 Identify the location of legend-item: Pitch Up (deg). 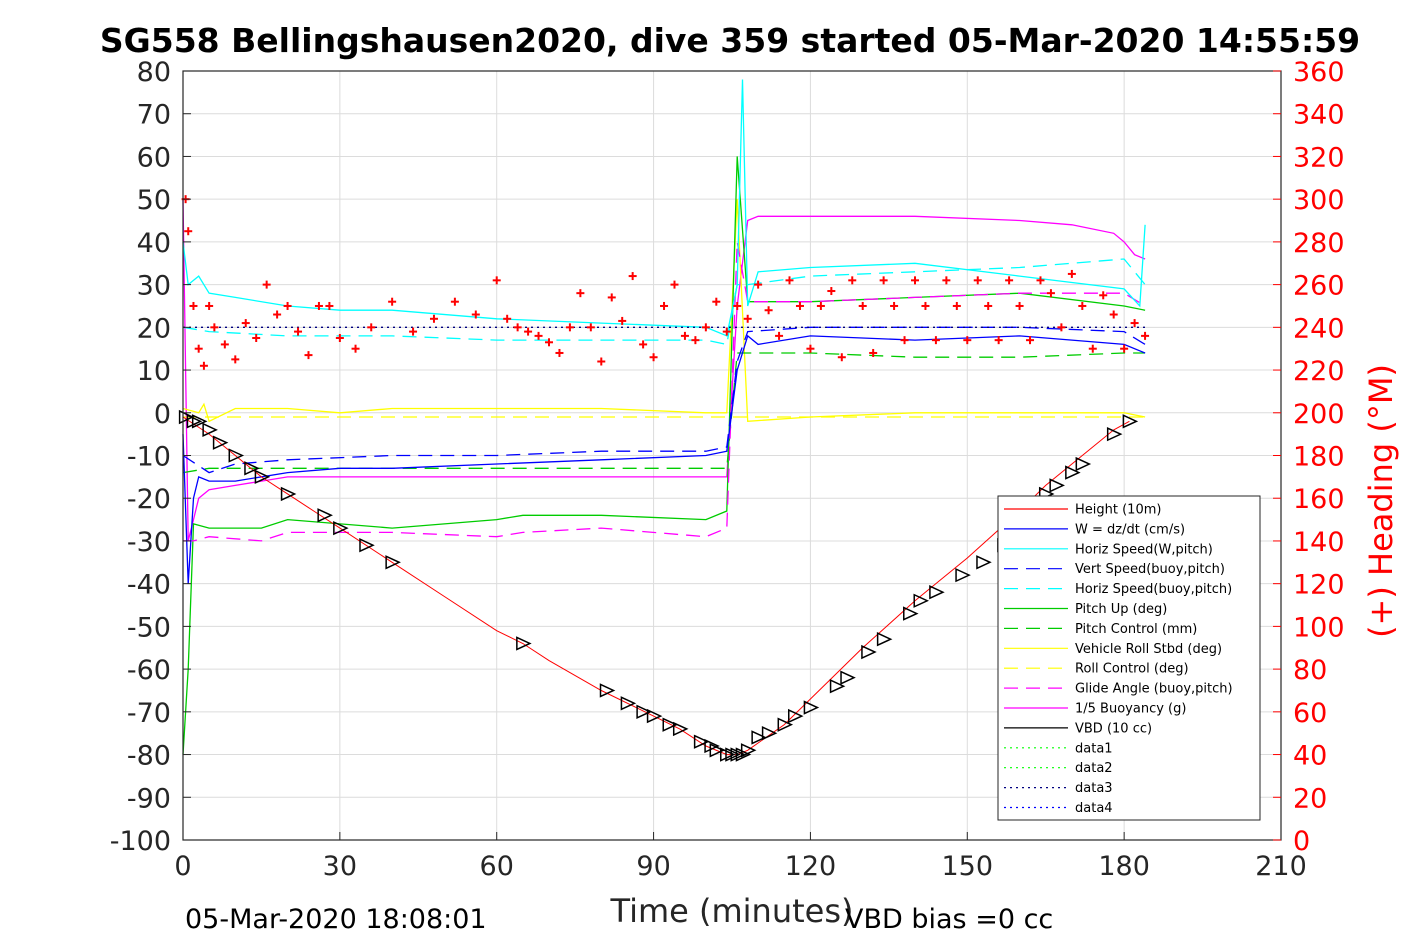
(1085, 609).